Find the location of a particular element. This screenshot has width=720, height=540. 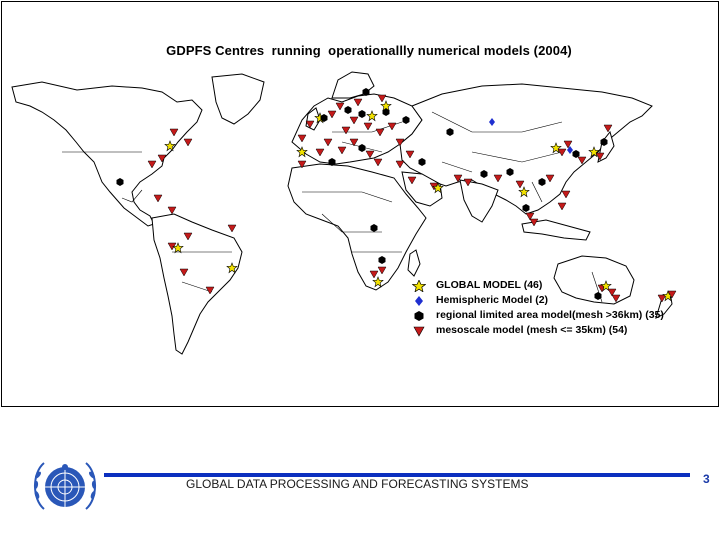

wmo-emblem-icon is located at coordinates (65, 486).